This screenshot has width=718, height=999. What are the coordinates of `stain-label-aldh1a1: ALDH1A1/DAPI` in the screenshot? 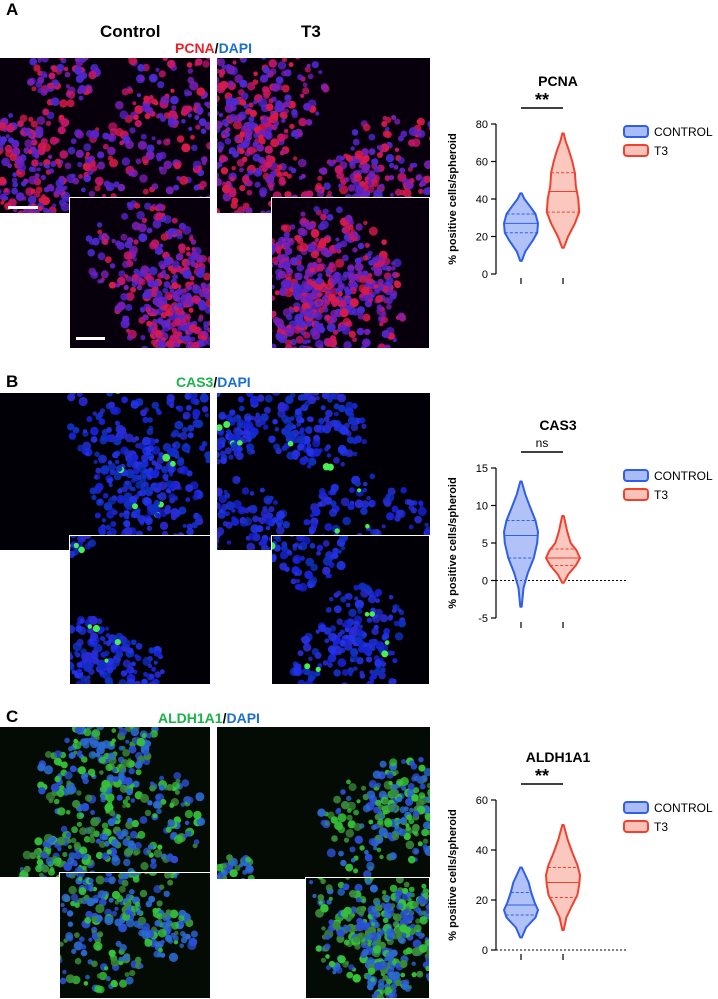 It's located at (209, 718).